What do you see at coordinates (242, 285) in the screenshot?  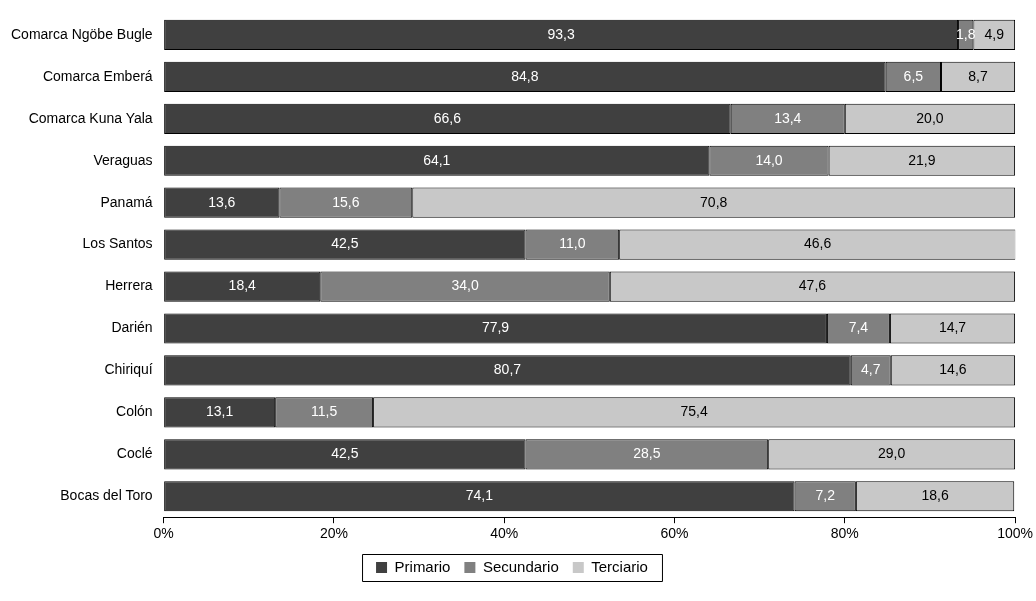 I see `data-label: 18,4` at bounding box center [242, 285].